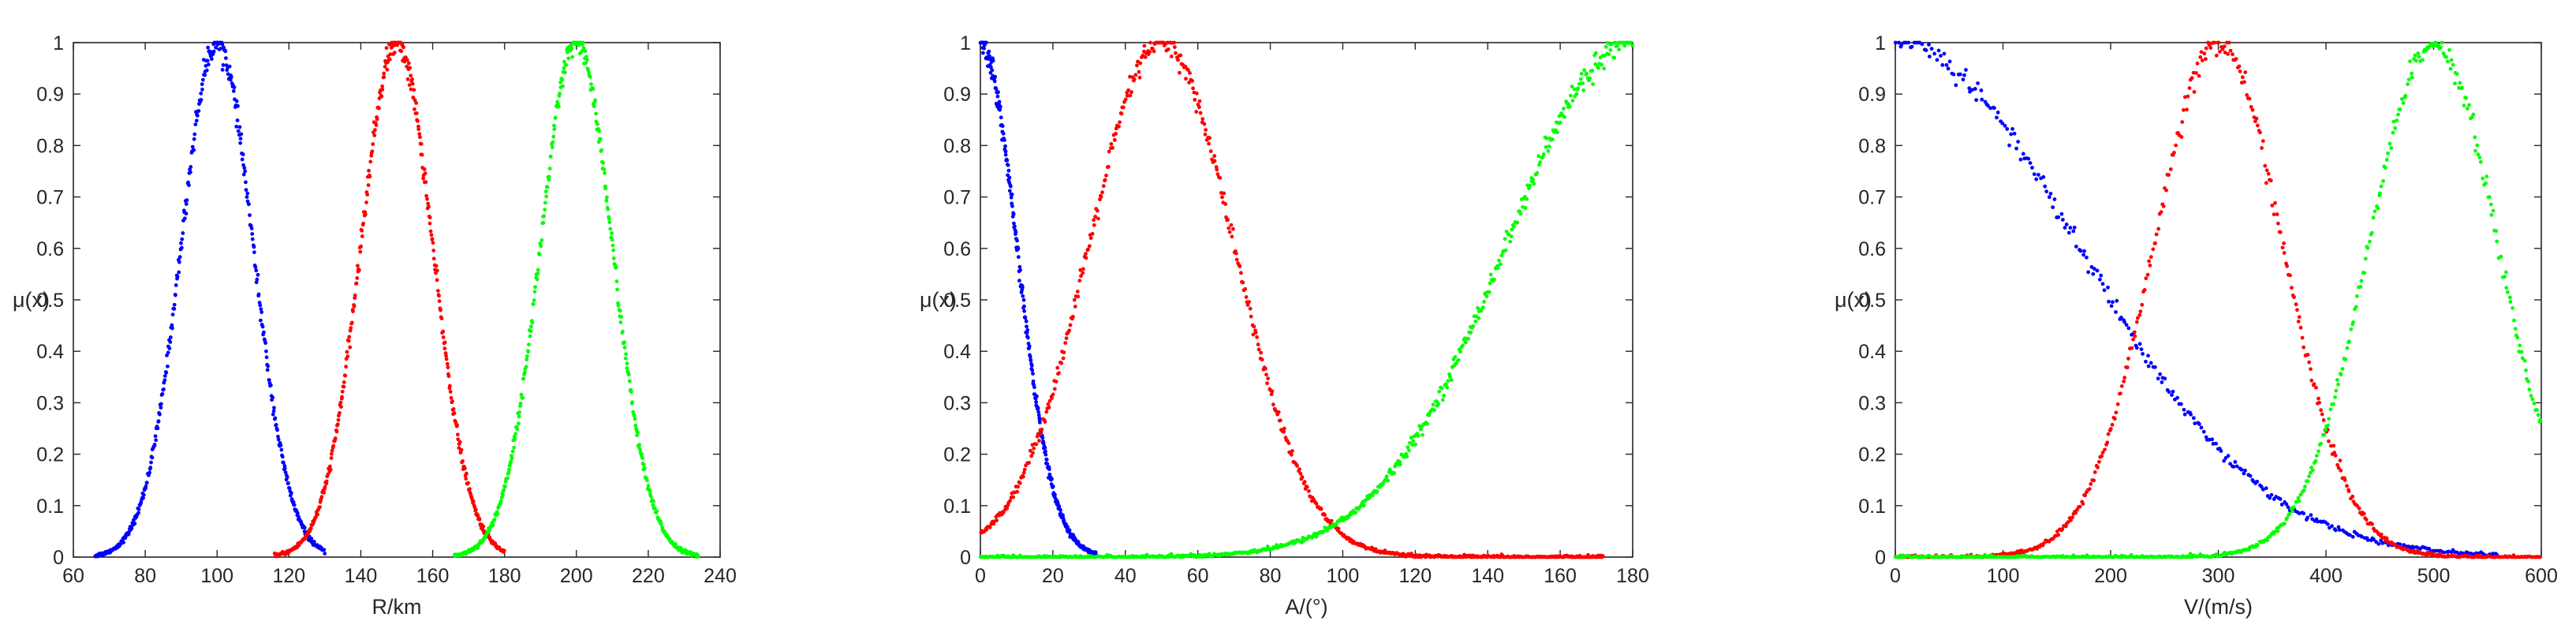 The height and width of the screenshot is (636, 2576). I want to click on y-tick-label: 0.1, so click(957, 507).